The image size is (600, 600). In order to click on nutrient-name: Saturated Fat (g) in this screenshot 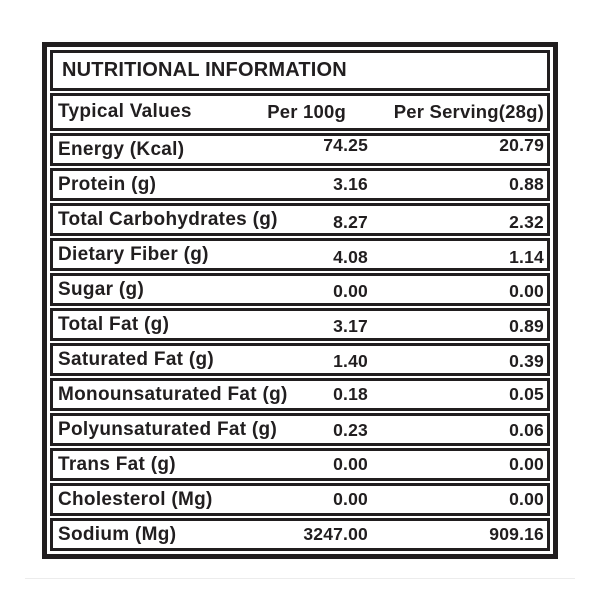, I will do `click(136, 359)`.